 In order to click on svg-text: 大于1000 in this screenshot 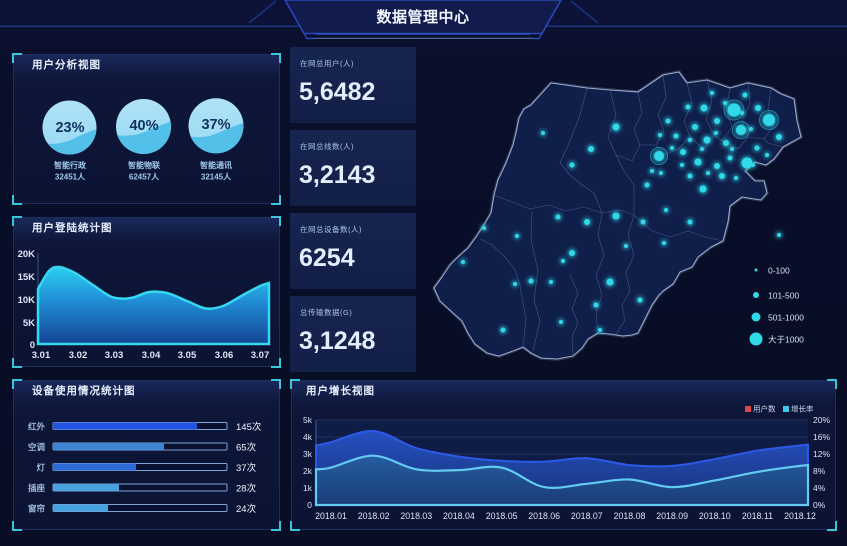, I will do `click(786, 340)`.